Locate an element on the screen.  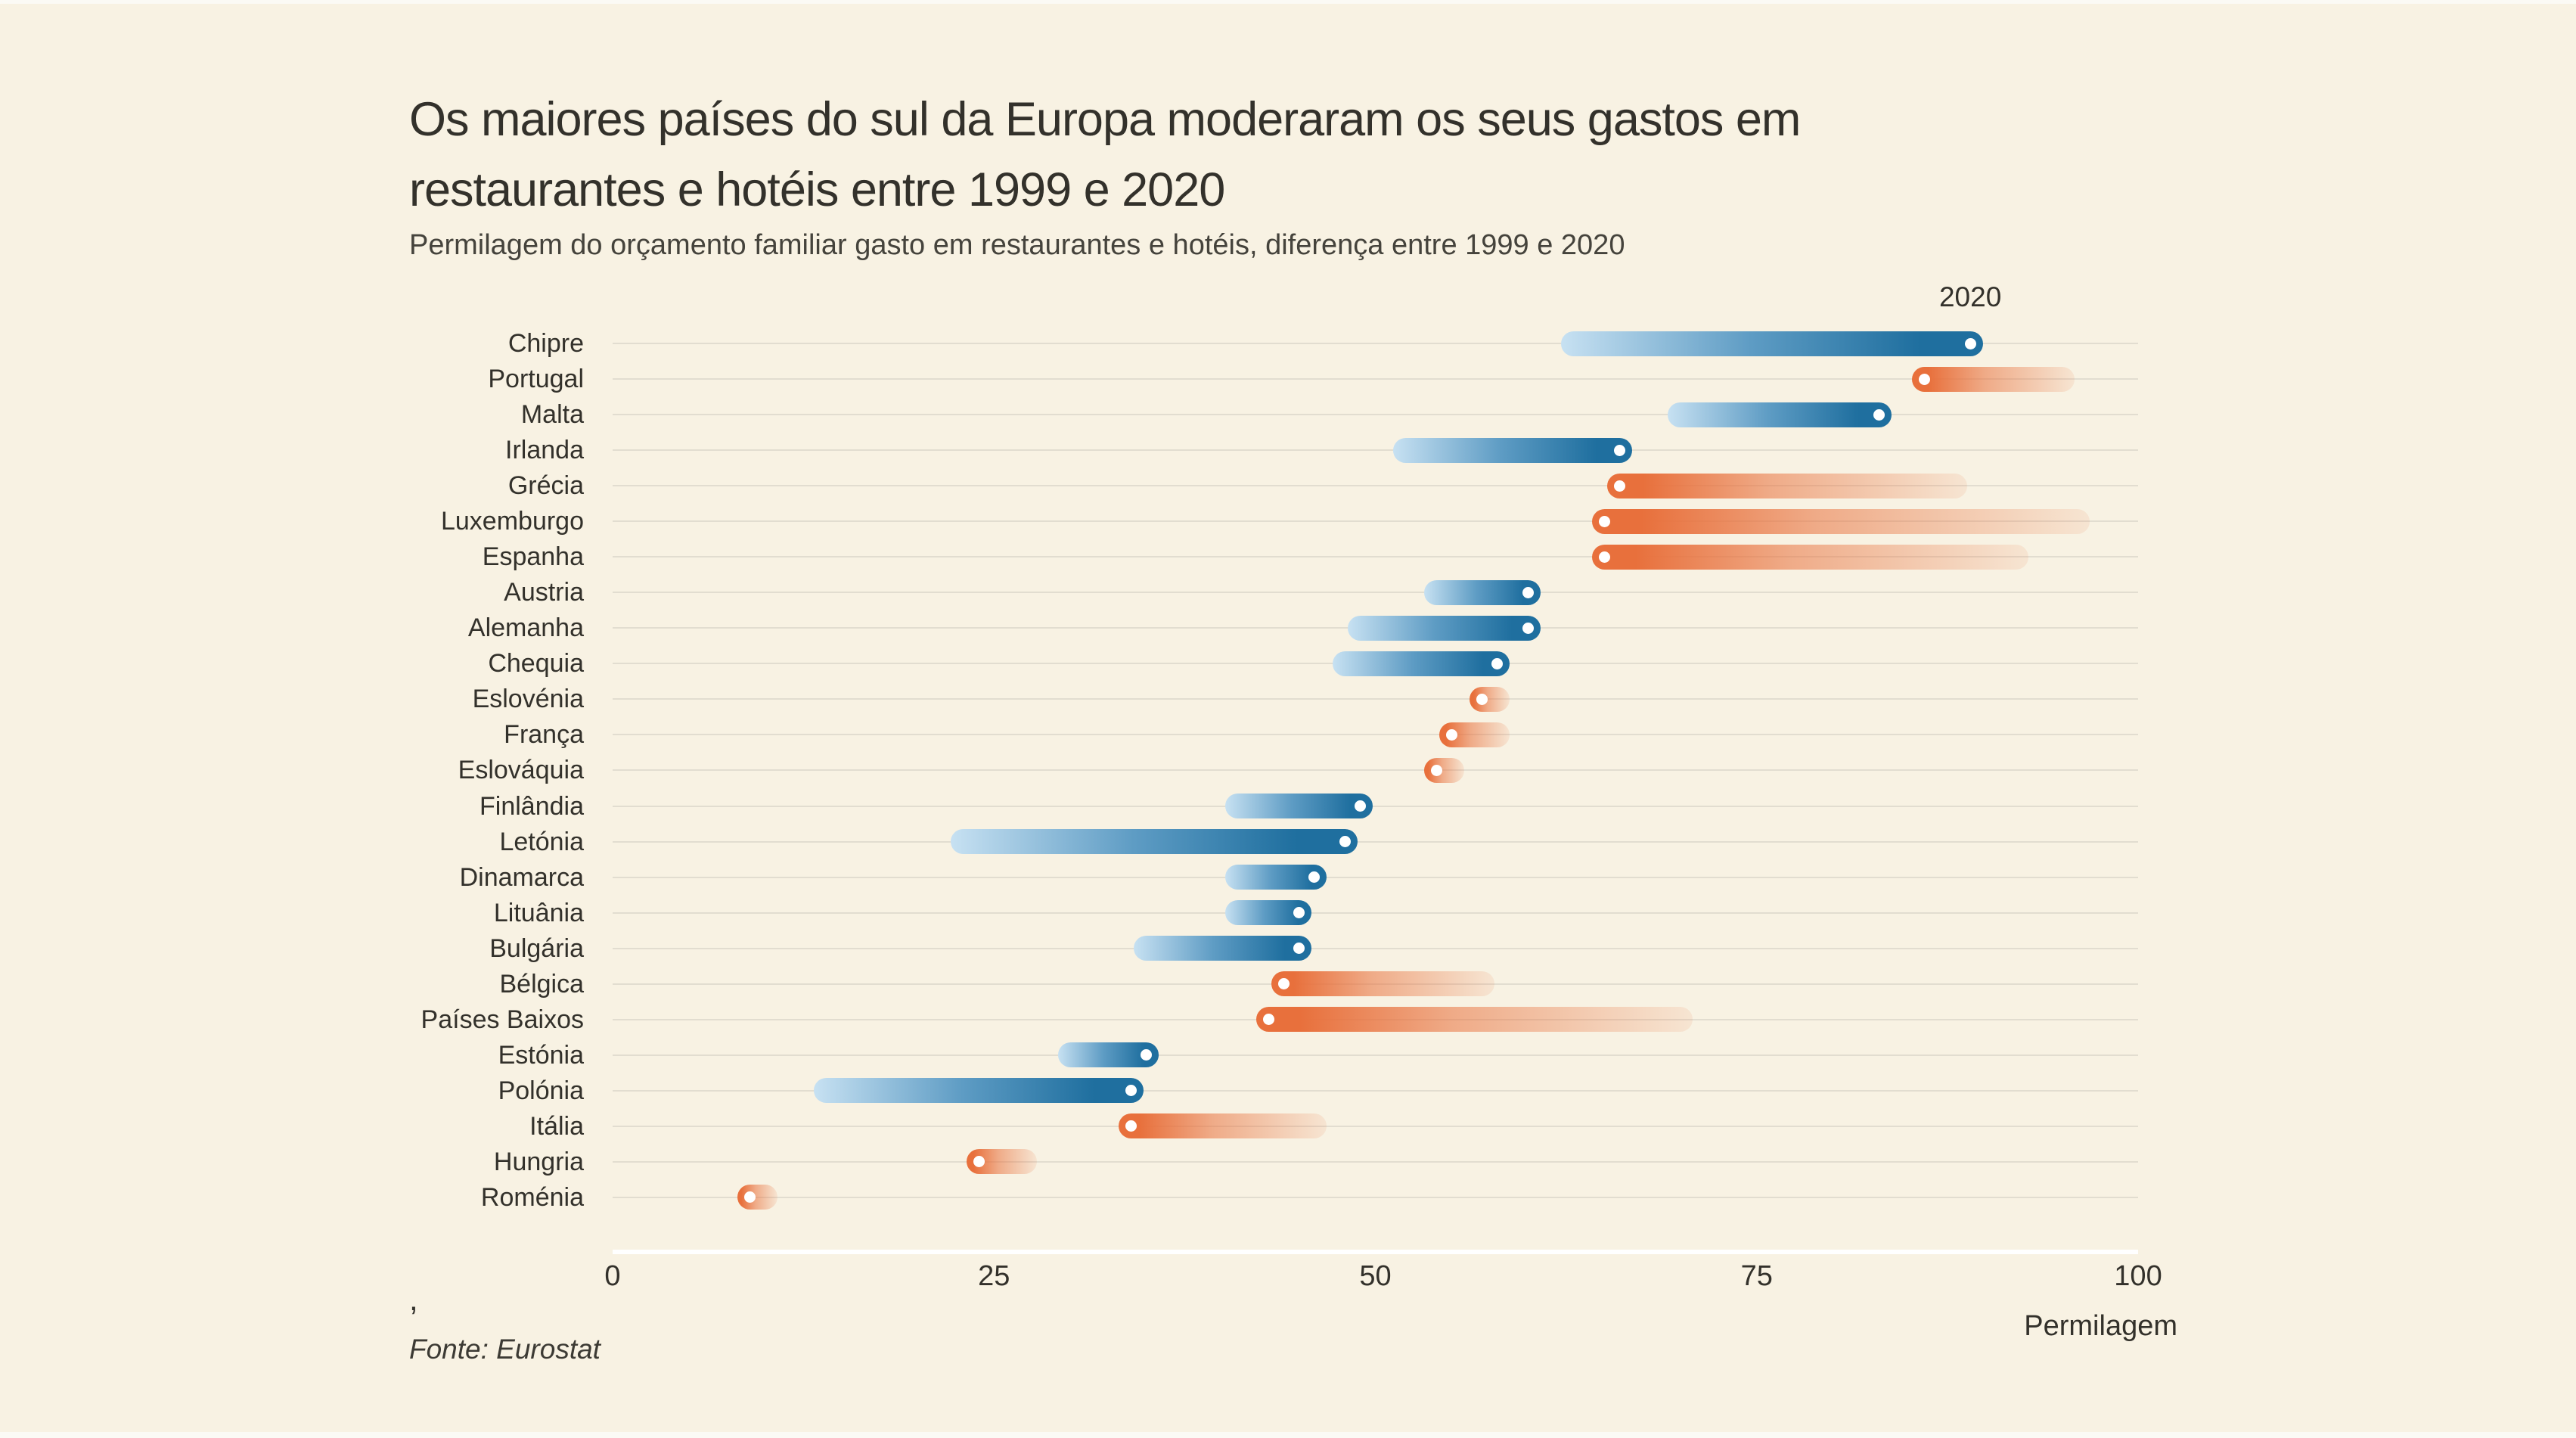
country-label: Bulgária is located at coordinates (536, 948).